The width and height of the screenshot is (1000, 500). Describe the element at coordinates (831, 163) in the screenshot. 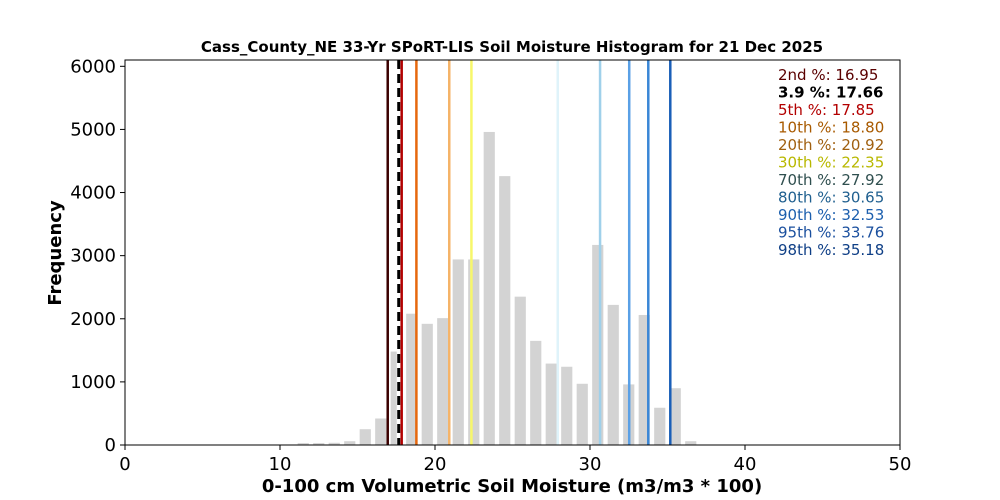

I see `legend-entry: 30th %: 22.35` at that location.